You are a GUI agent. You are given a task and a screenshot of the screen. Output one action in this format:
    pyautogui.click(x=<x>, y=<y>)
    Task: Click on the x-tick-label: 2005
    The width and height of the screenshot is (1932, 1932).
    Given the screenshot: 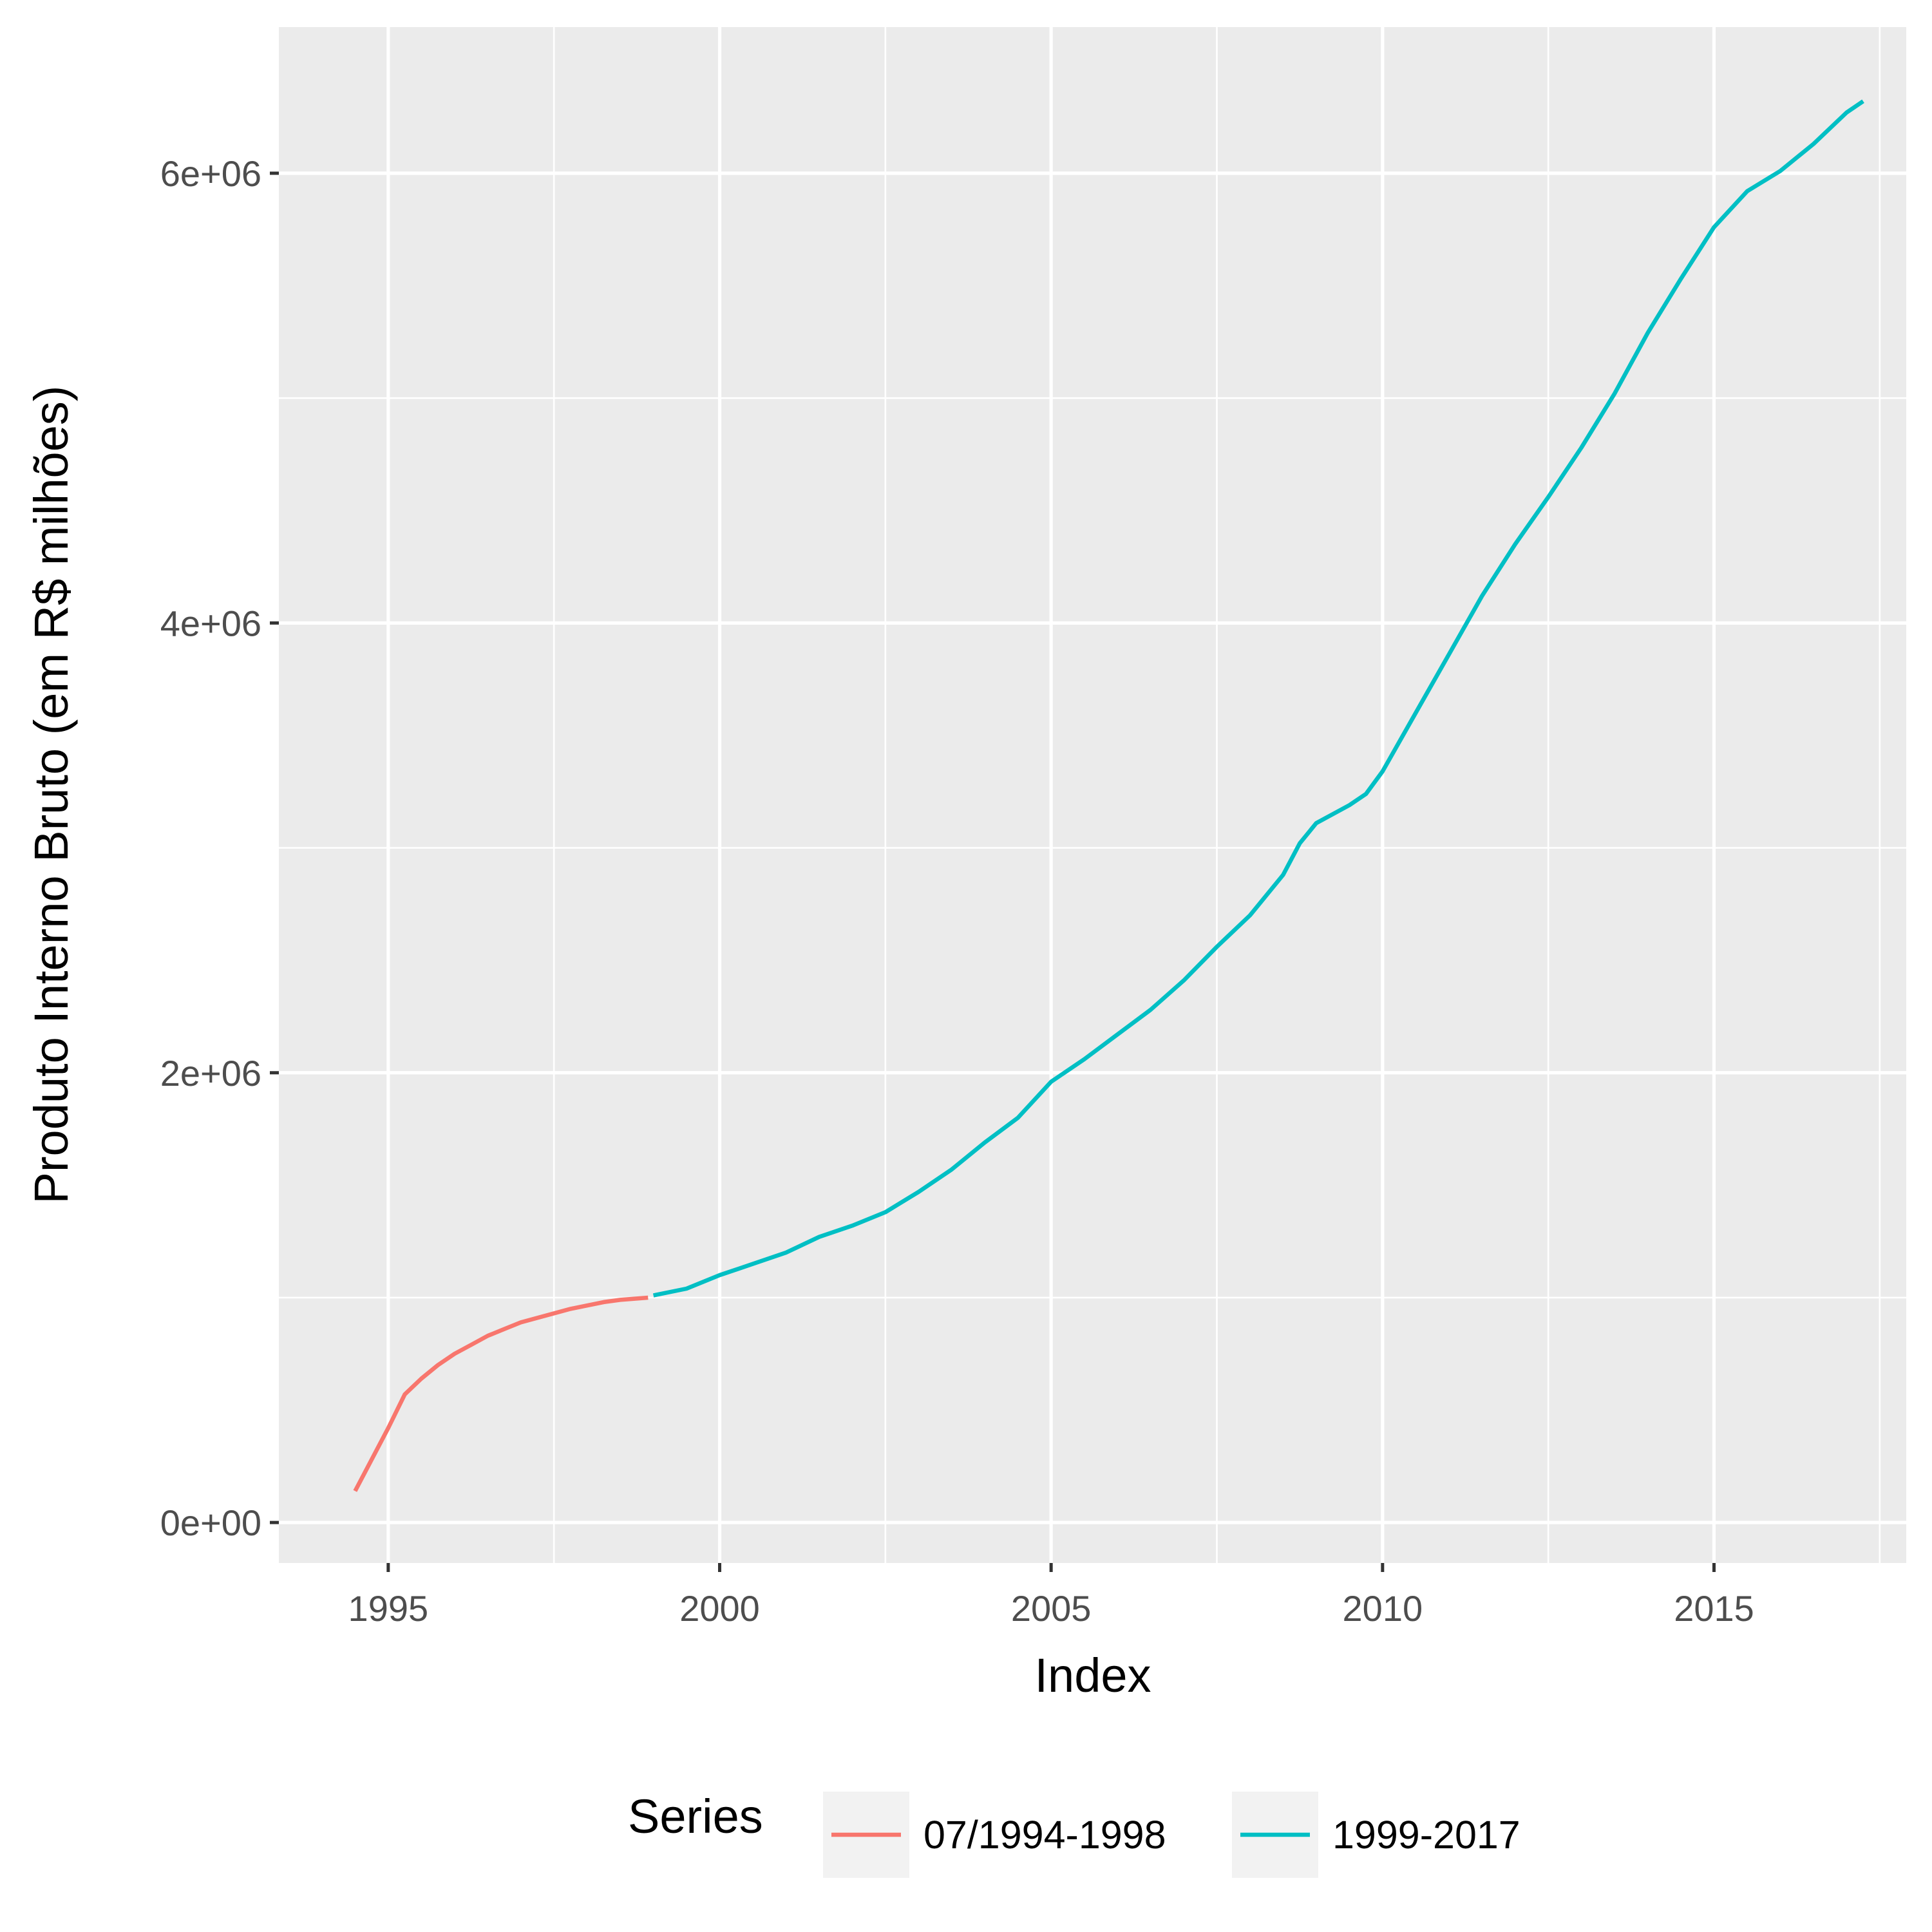 What is the action you would take?
    pyautogui.click(x=1051, y=1609)
    